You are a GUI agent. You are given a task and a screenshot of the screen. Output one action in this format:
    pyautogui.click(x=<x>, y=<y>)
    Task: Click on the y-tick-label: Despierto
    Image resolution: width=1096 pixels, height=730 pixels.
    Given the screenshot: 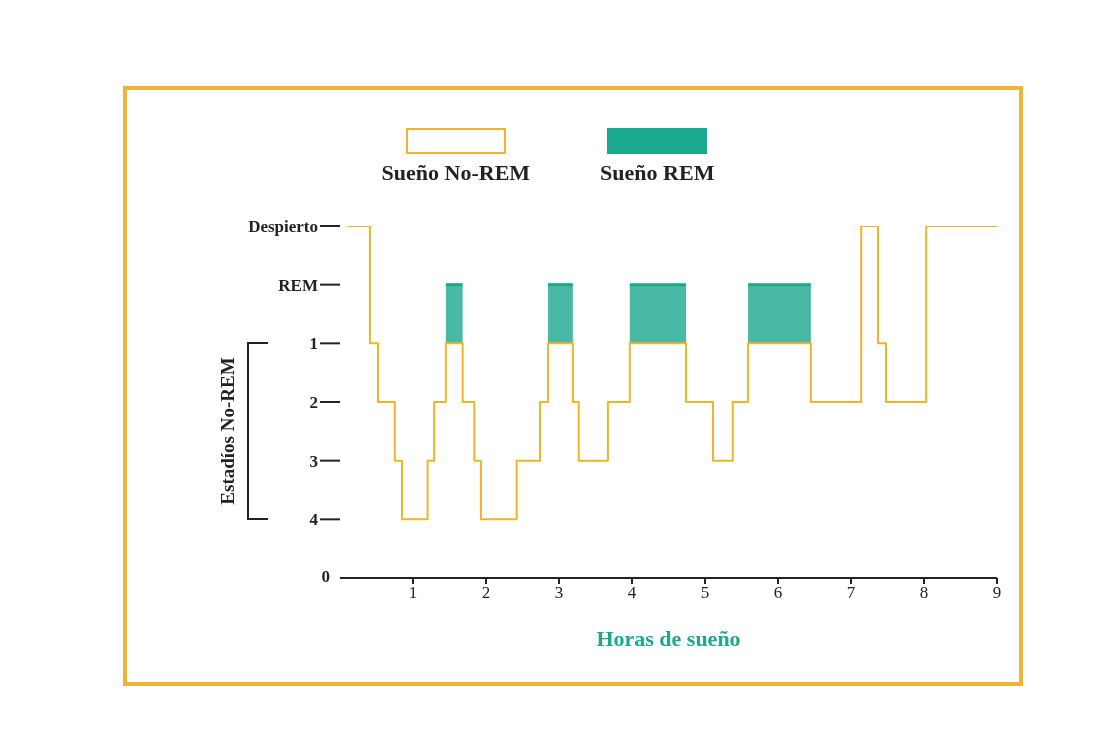 What is the action you would take?
    pyautogui.click(x=283, y=227)
    